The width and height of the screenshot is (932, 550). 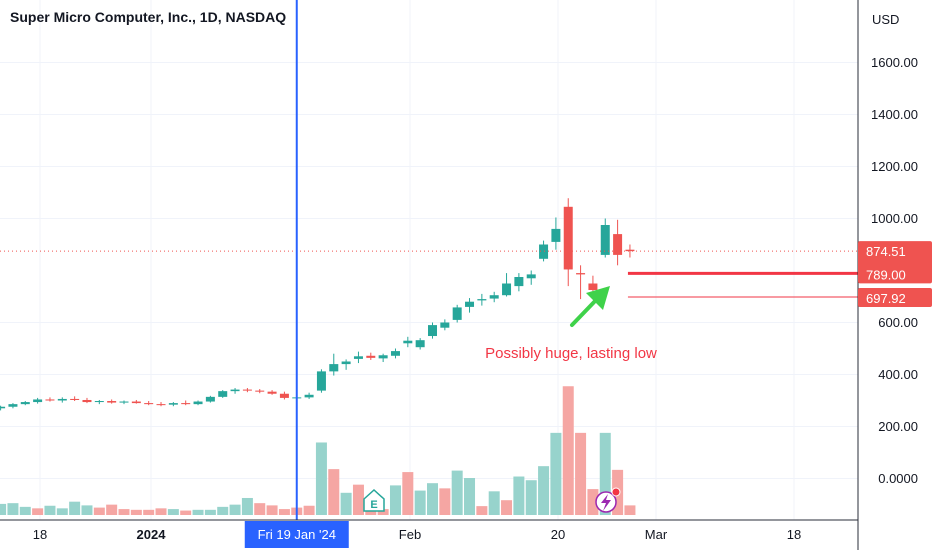 I want to click on time-tick-label: 20, so click(x=558, y=534).